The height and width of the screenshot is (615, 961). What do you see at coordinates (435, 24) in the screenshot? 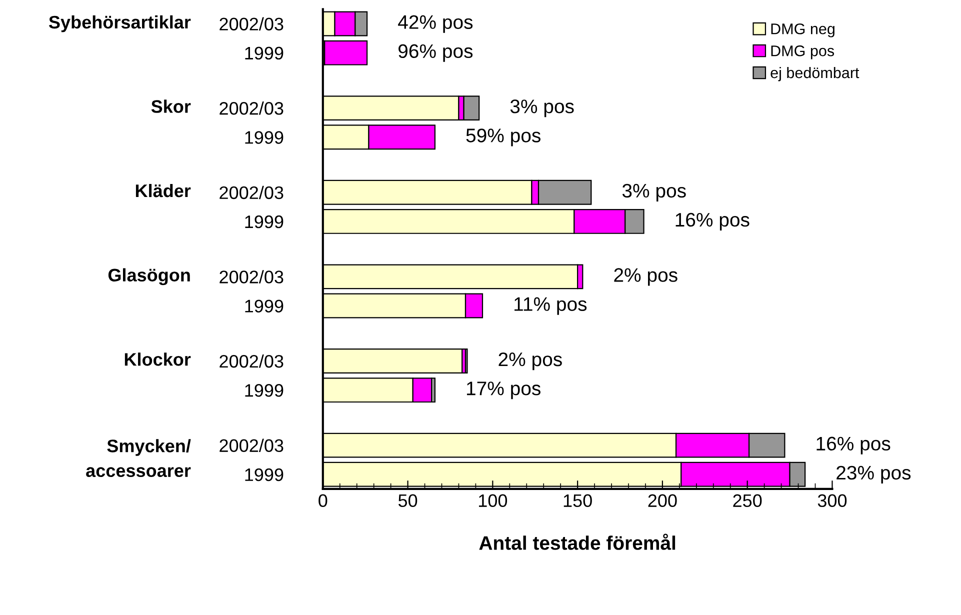
I see `annotation: 42% pos` at bounding box center [435, 24].